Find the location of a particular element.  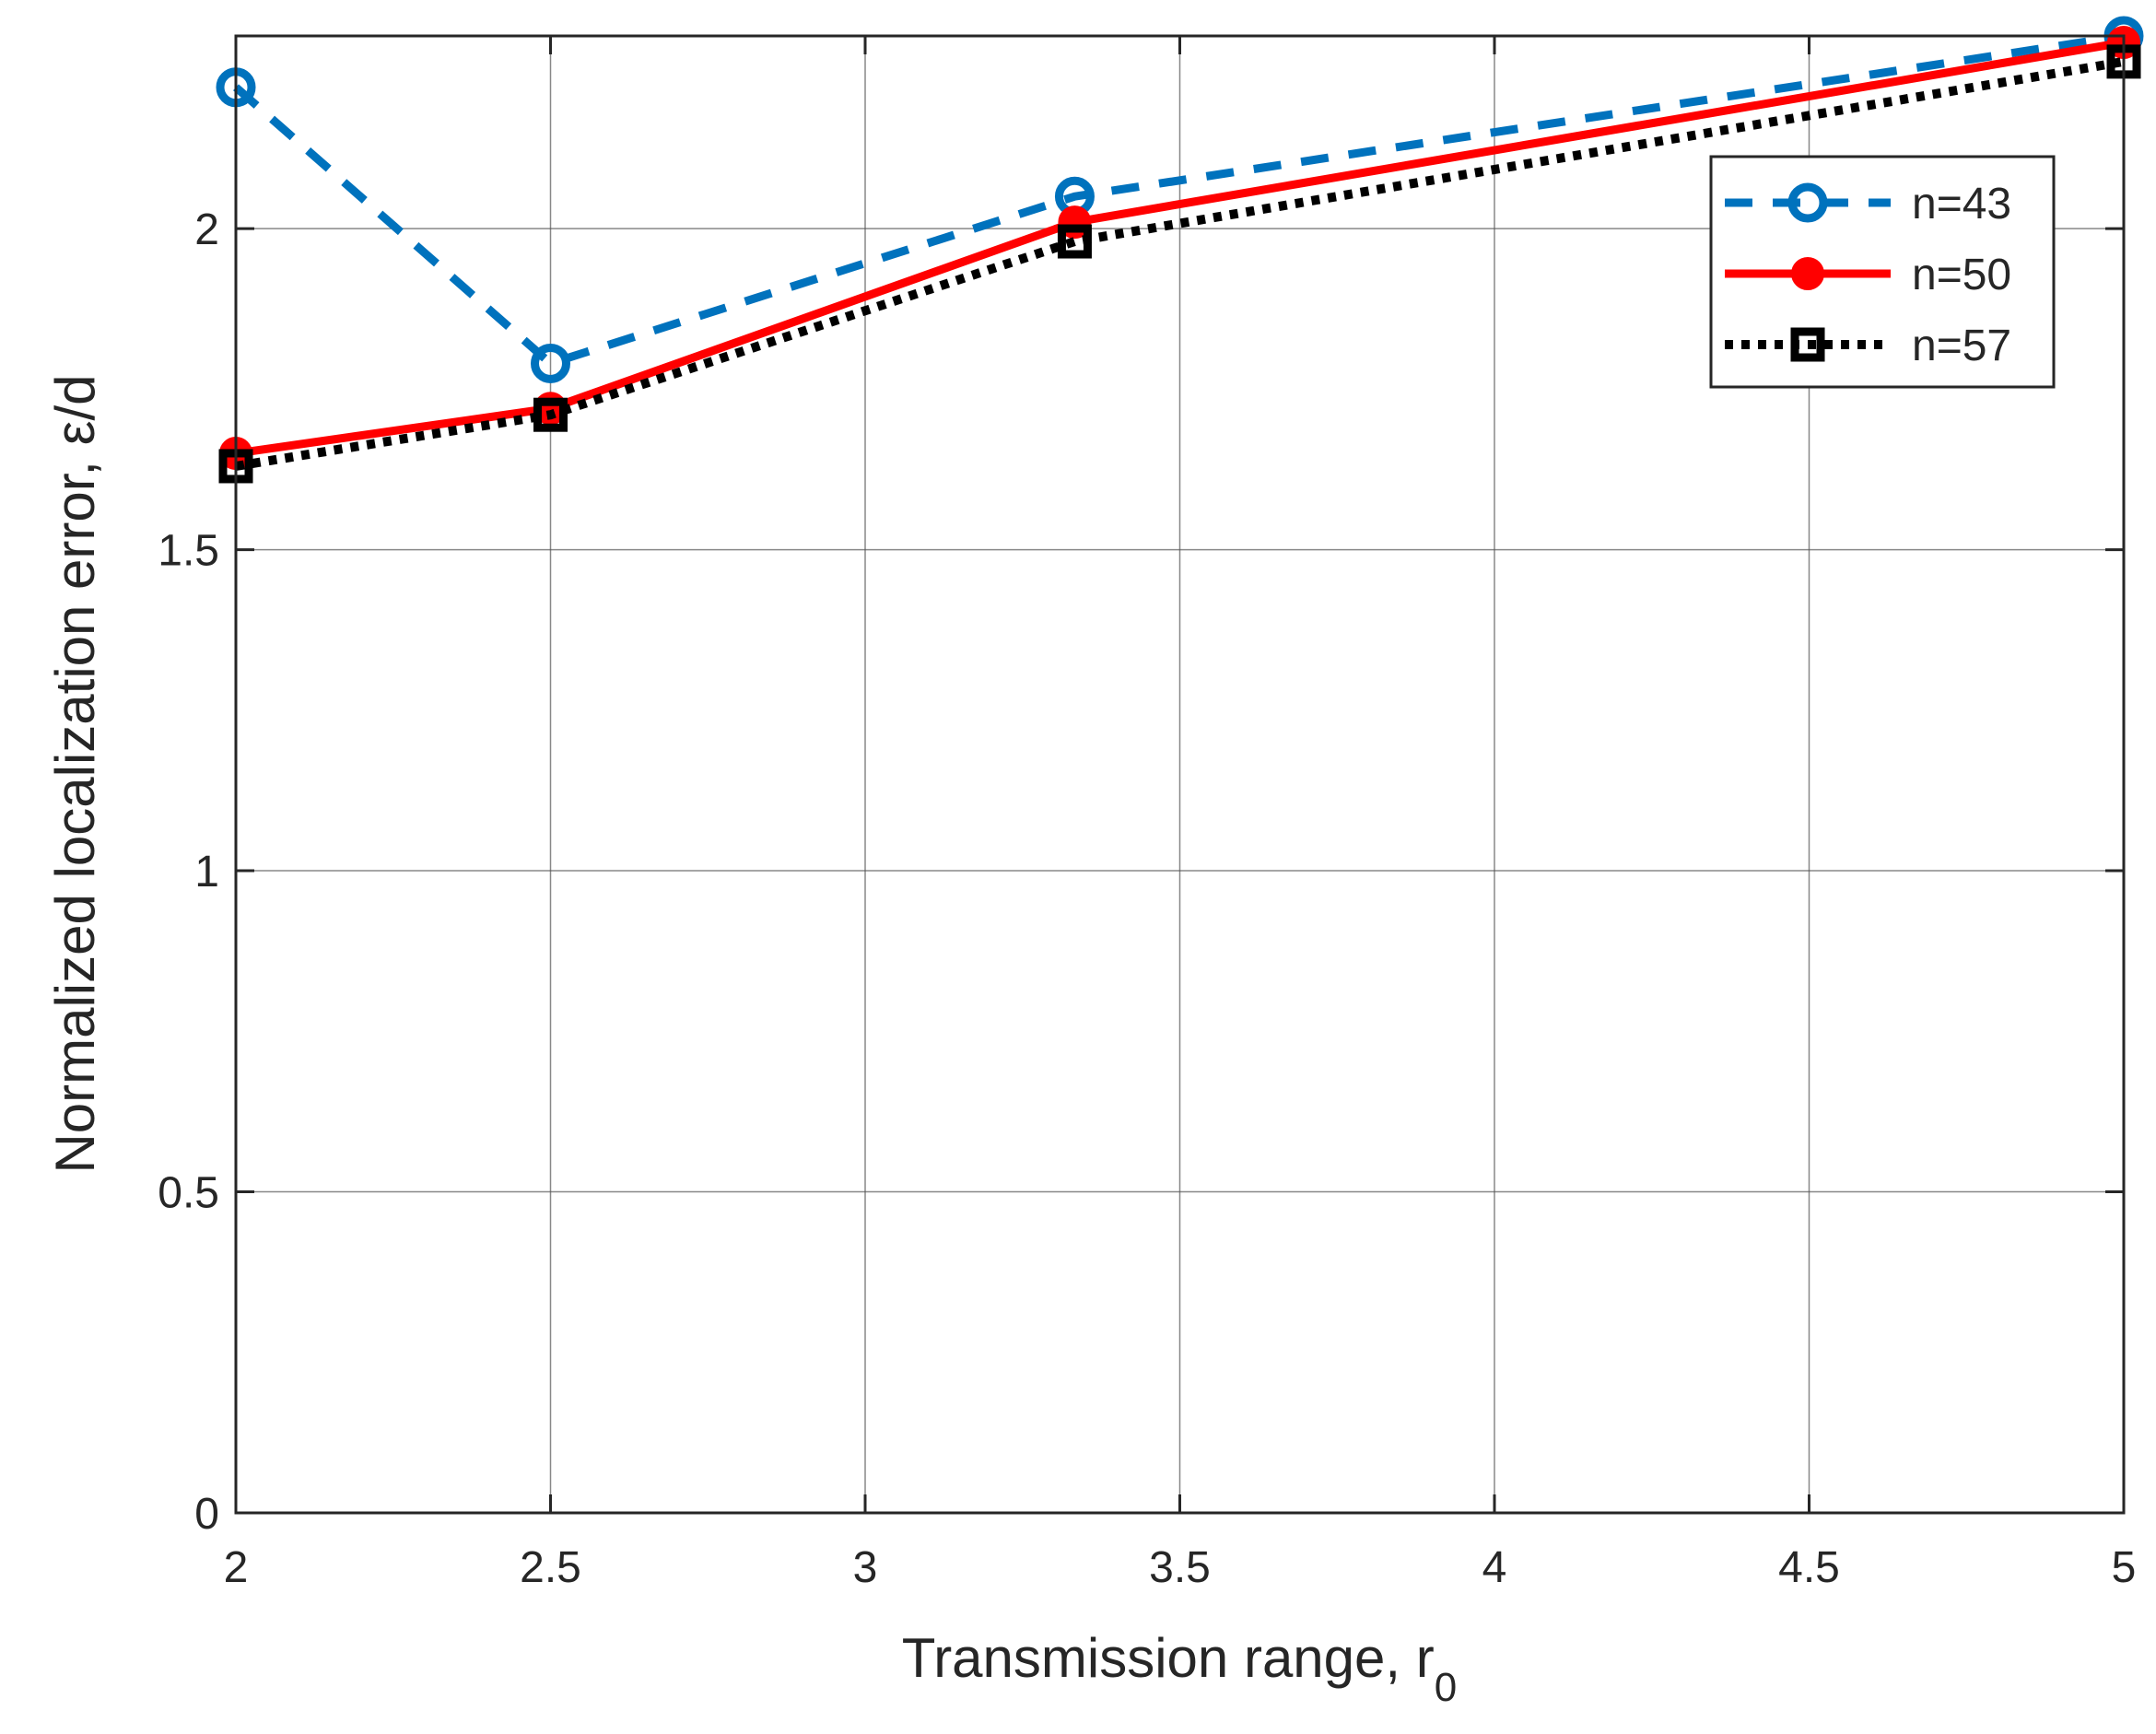

x-tick-label: 2.5 is located at coordinates (550, 1567).